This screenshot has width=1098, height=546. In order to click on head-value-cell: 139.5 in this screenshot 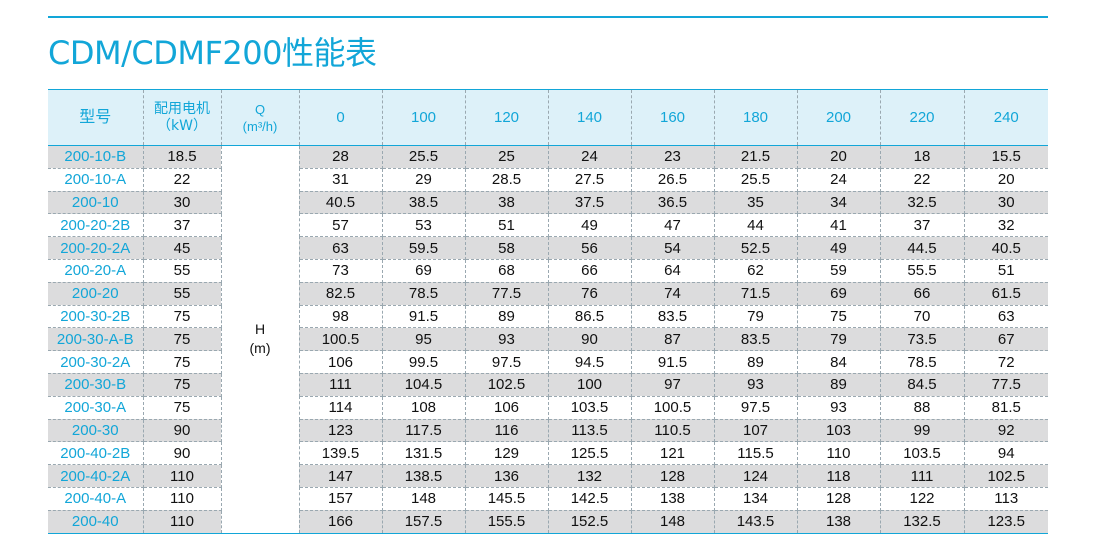, I will do `click(341, 453)`.